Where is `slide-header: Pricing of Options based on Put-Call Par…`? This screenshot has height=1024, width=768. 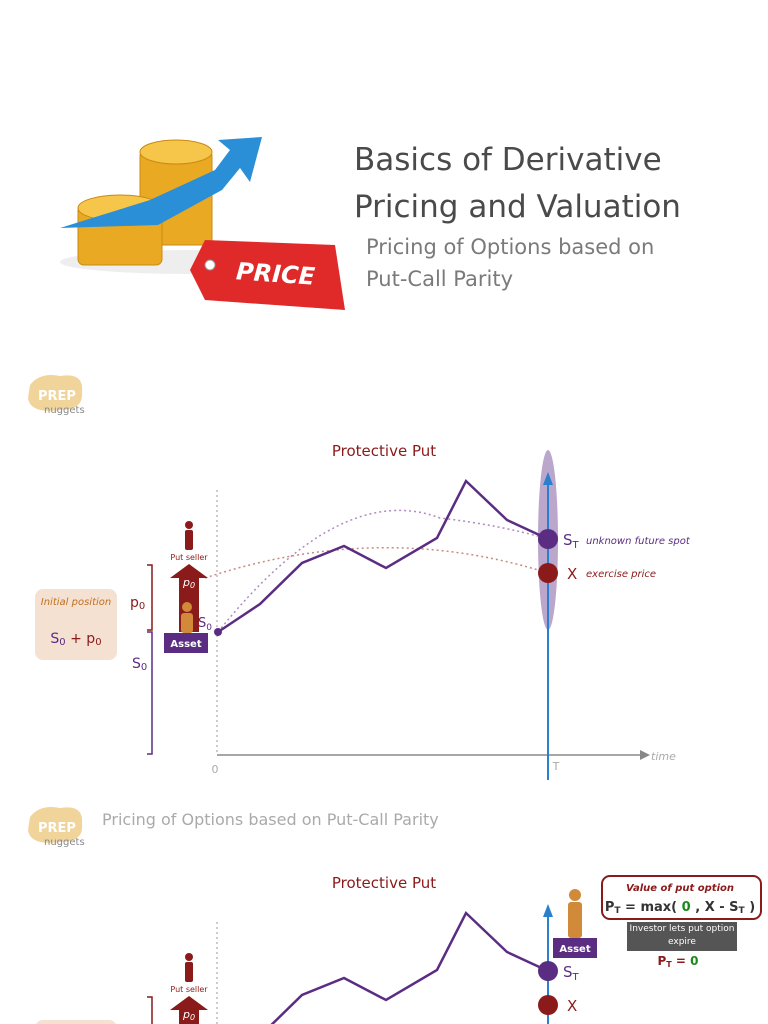 slide-header: Pricing of Options based on Put-Call Par… is located at coordinates (270, 819).